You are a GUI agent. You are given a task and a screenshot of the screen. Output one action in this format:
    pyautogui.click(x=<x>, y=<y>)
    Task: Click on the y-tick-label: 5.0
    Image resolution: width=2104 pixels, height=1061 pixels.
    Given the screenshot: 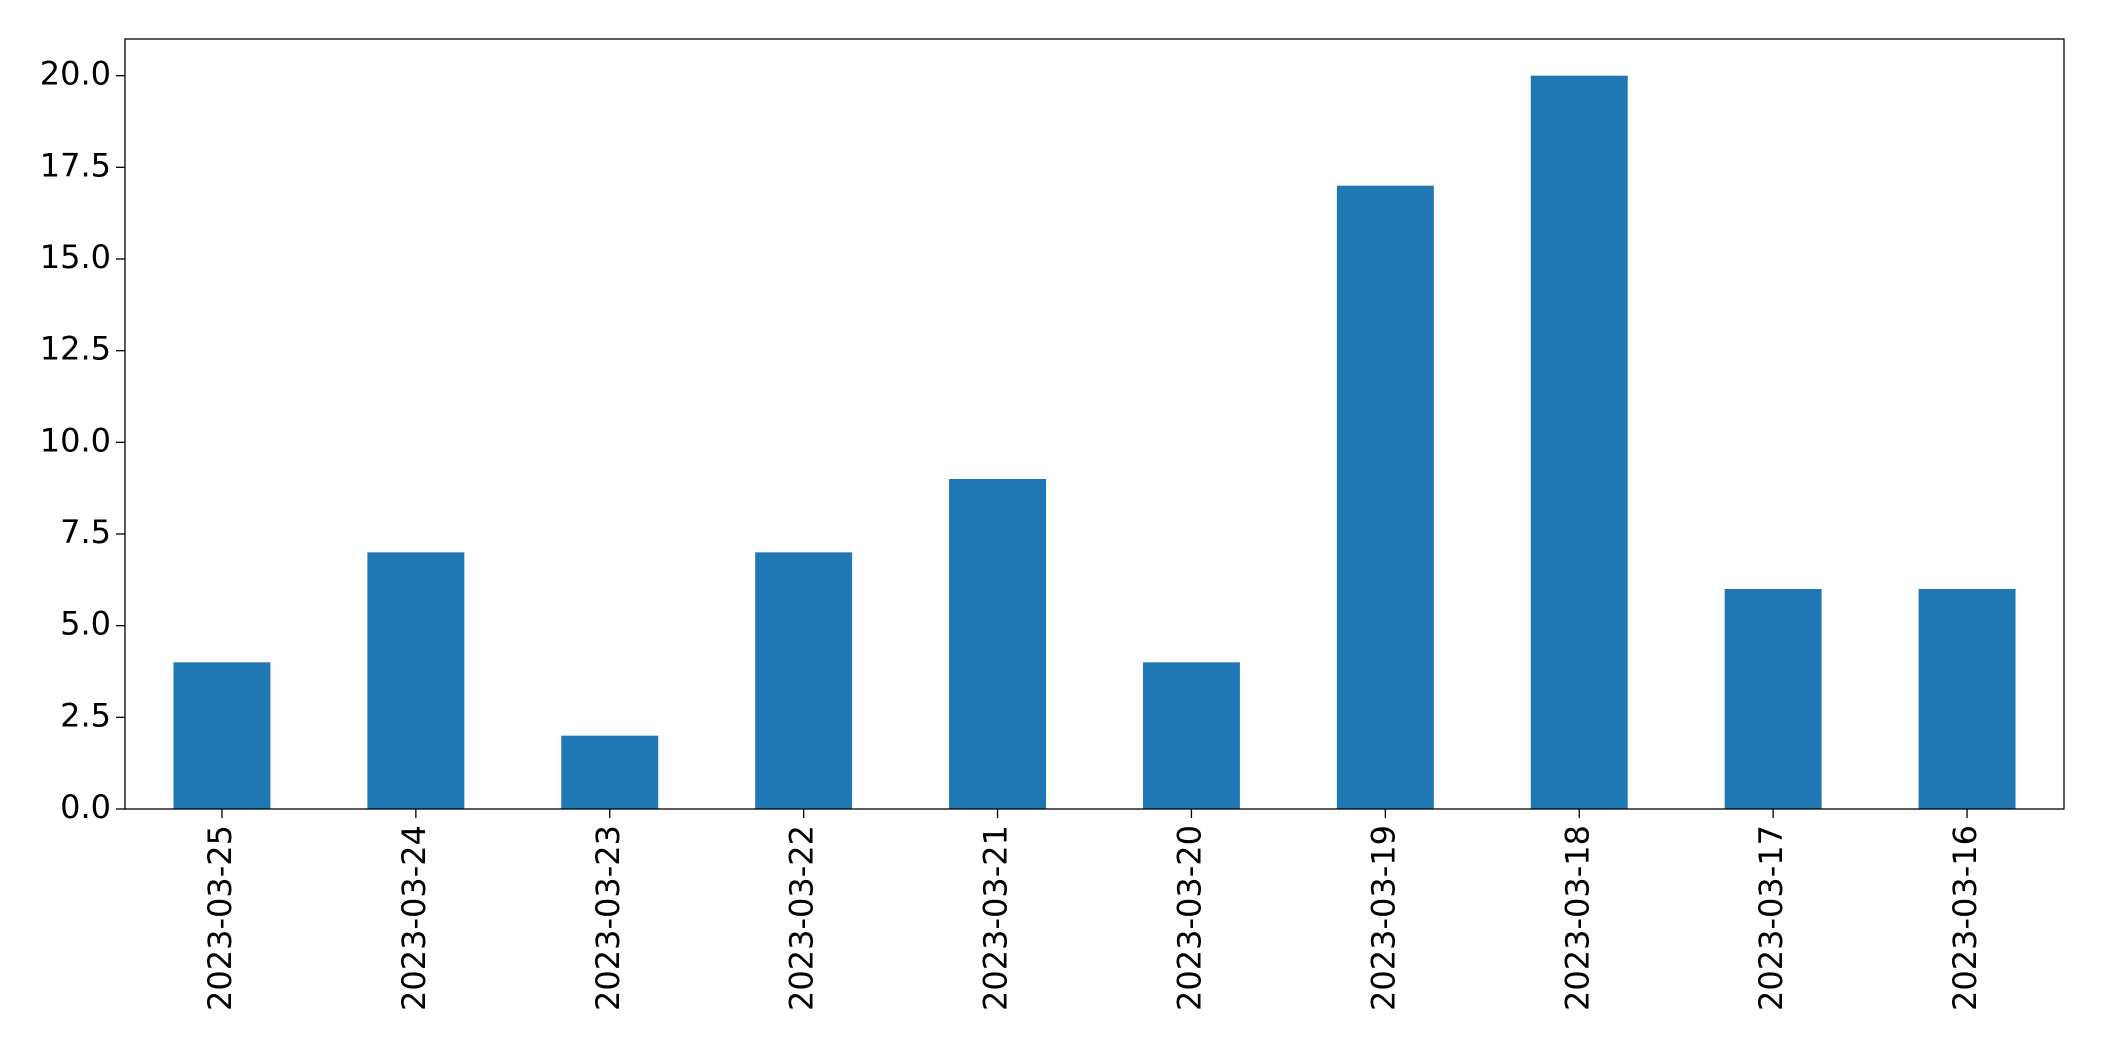 What is the action you would take?
    pyautogui.click(x=85, y=624)
    